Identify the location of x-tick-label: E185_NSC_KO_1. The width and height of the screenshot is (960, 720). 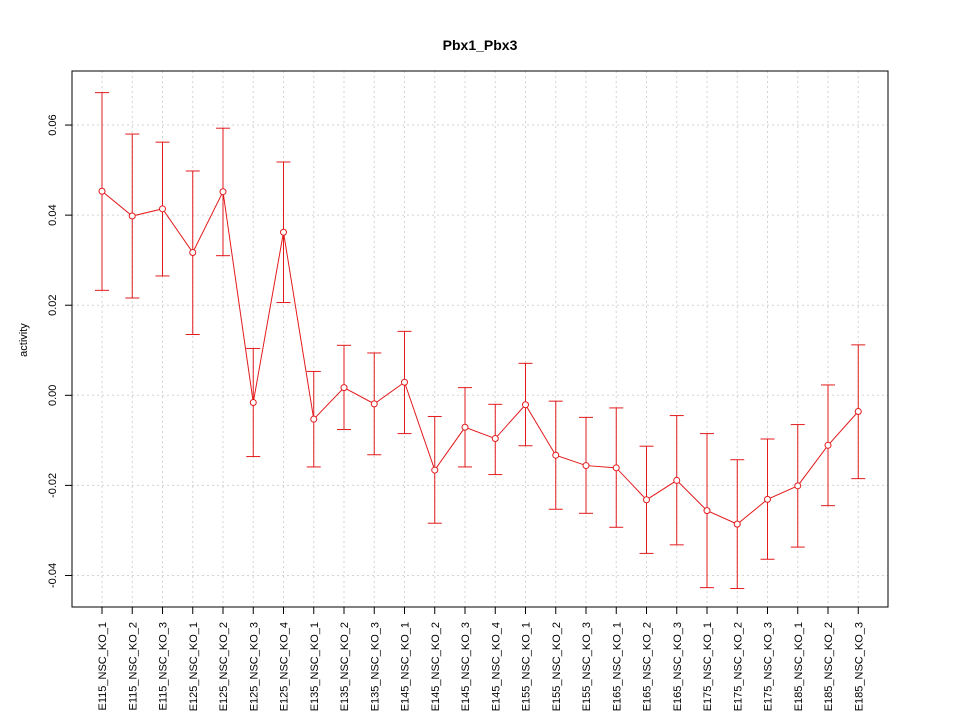
(799, 666).